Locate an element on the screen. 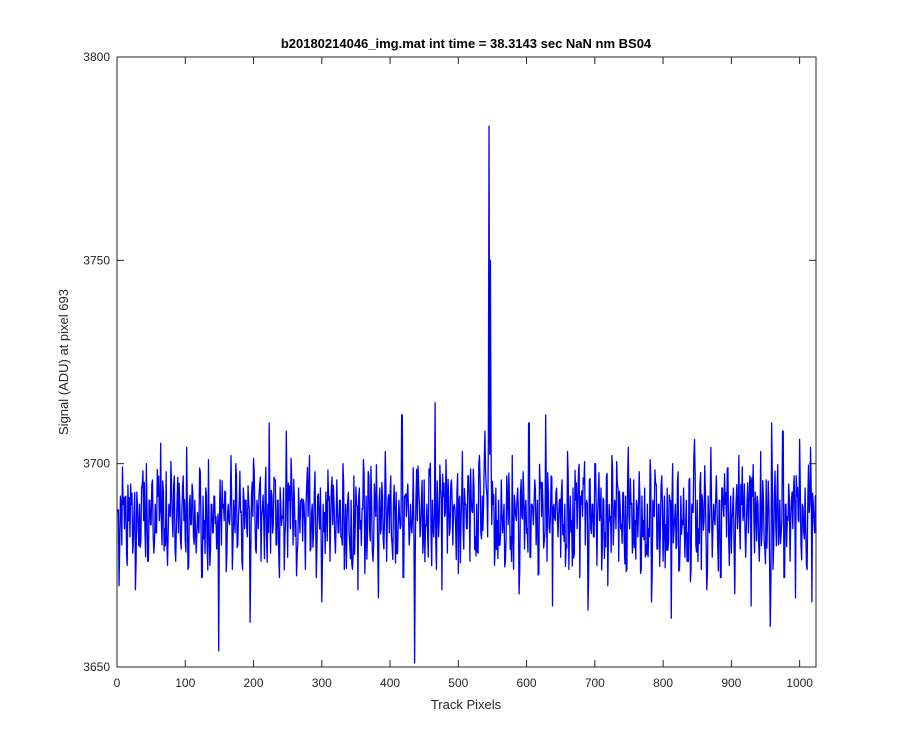 Image resolution: width=900 pixels, height=755 pixels. x-tick-label: 0 is located at coordinates (117, 683).